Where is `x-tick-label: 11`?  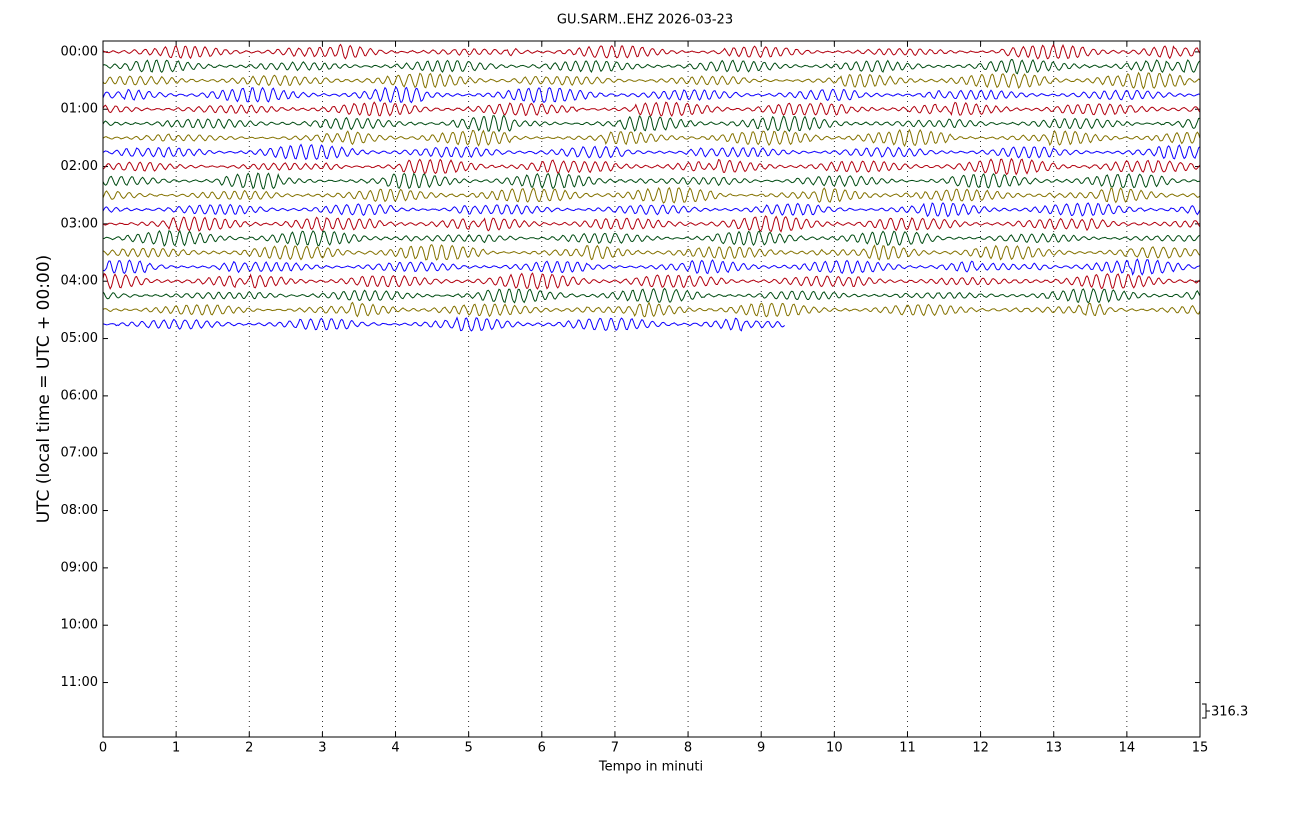 x-tick-label: 11 is located at coordinates (907, 748).